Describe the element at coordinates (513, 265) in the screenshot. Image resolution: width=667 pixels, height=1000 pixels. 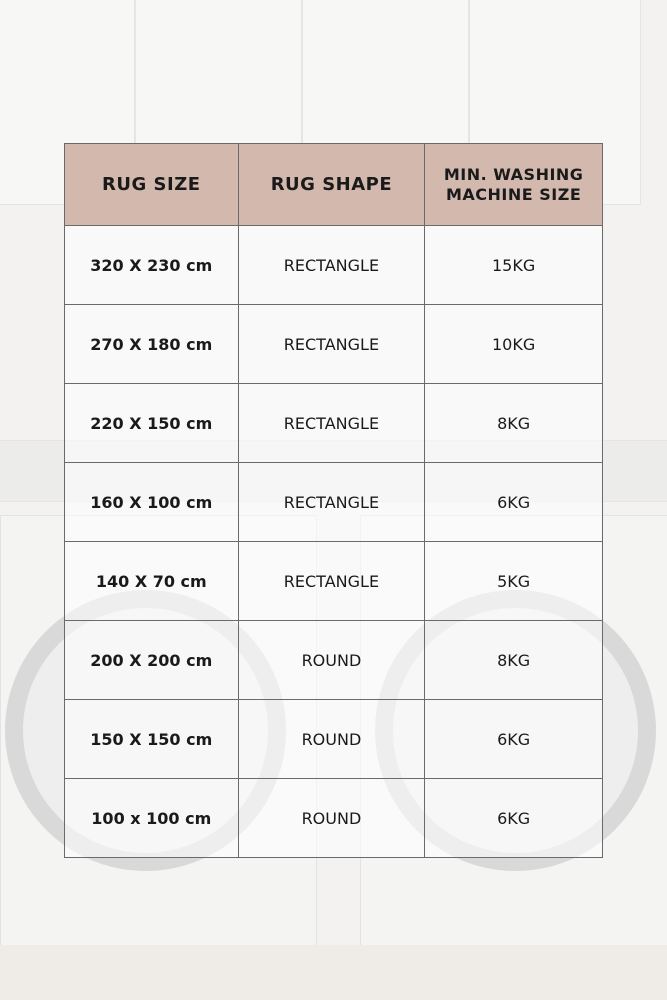
I see `machine-size-cell: 15KG` at that location.